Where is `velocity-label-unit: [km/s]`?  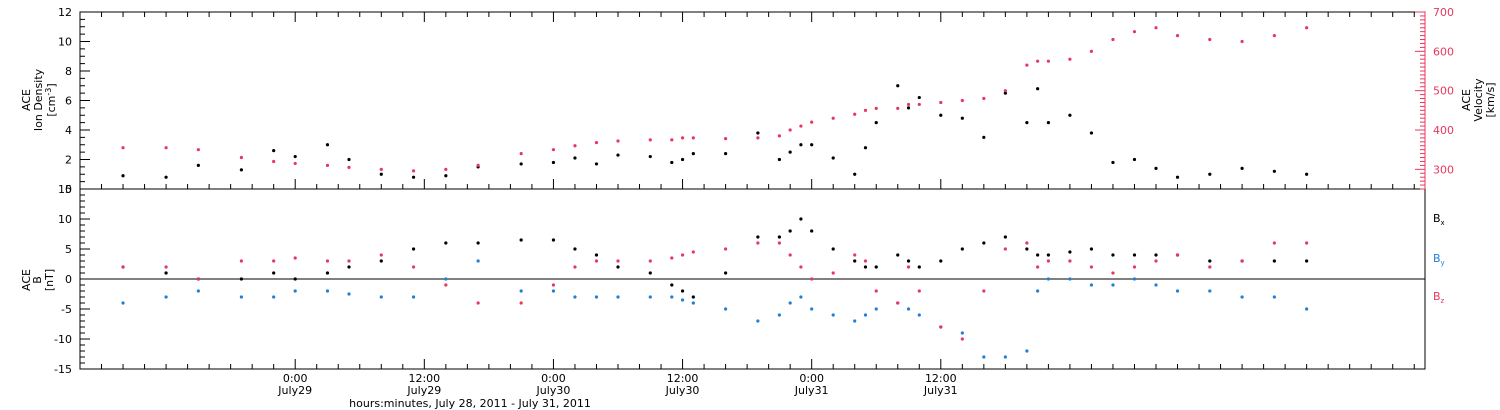 velocity-label-unit: [km/s] is located at coordinates (1490, 99).